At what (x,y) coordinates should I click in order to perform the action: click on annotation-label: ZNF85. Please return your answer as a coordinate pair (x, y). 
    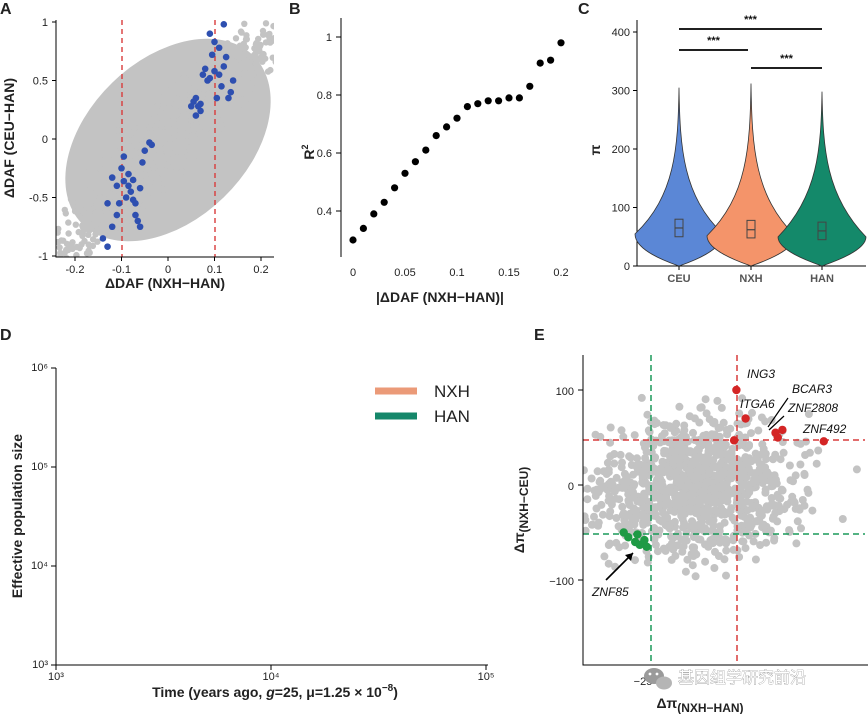
    Looking at the image, I should click on (610, 592).